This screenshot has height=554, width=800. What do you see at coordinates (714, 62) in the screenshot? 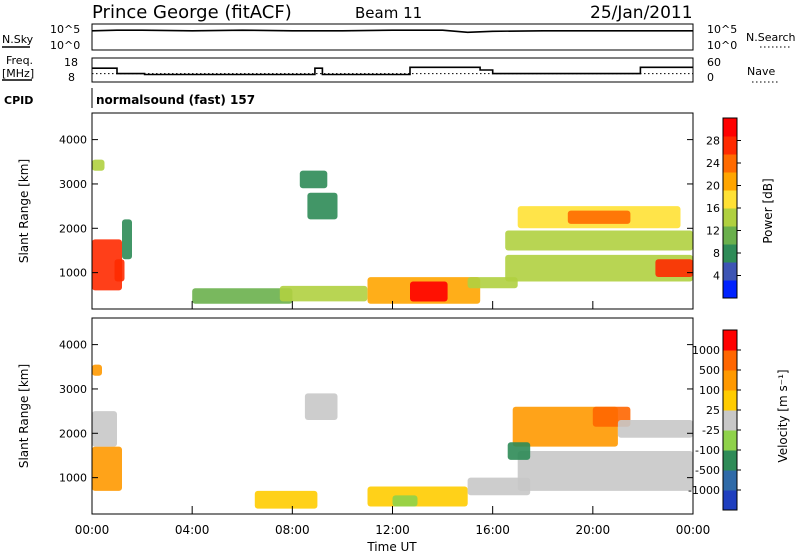
I see `nave-tick-top: 60` at bounding box center [714, 62].